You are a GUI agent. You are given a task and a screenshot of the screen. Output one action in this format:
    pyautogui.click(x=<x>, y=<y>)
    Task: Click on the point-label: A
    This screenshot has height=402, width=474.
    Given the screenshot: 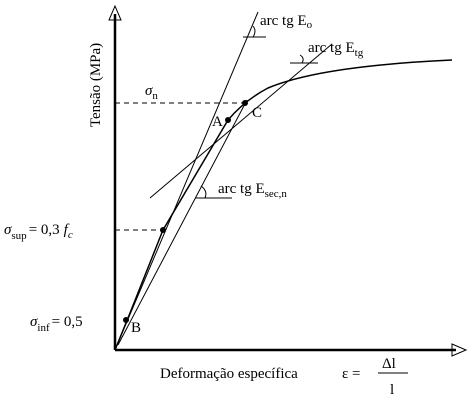 What is the action you would take?
    pyautogui.click(x=217, y=122)
    